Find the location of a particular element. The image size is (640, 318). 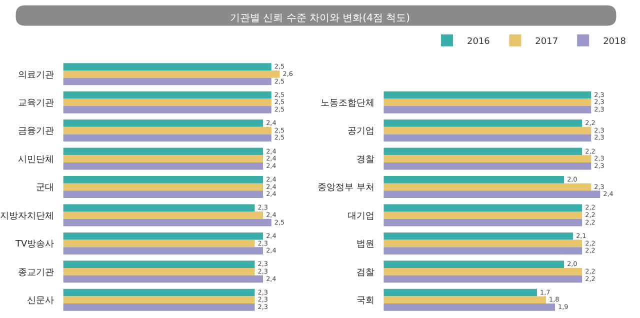

y-tick-label: 국회 is located at coordinates (365, 301).